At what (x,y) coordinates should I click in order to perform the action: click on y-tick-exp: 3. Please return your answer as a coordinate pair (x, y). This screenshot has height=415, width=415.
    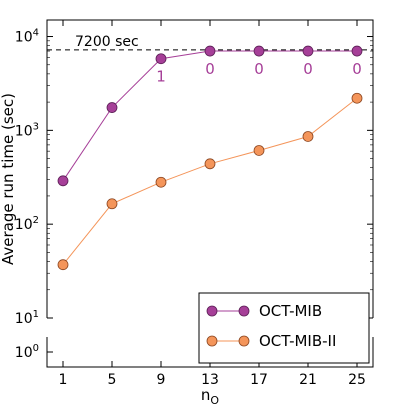
    Looking at the image, I should click on (36, 126).